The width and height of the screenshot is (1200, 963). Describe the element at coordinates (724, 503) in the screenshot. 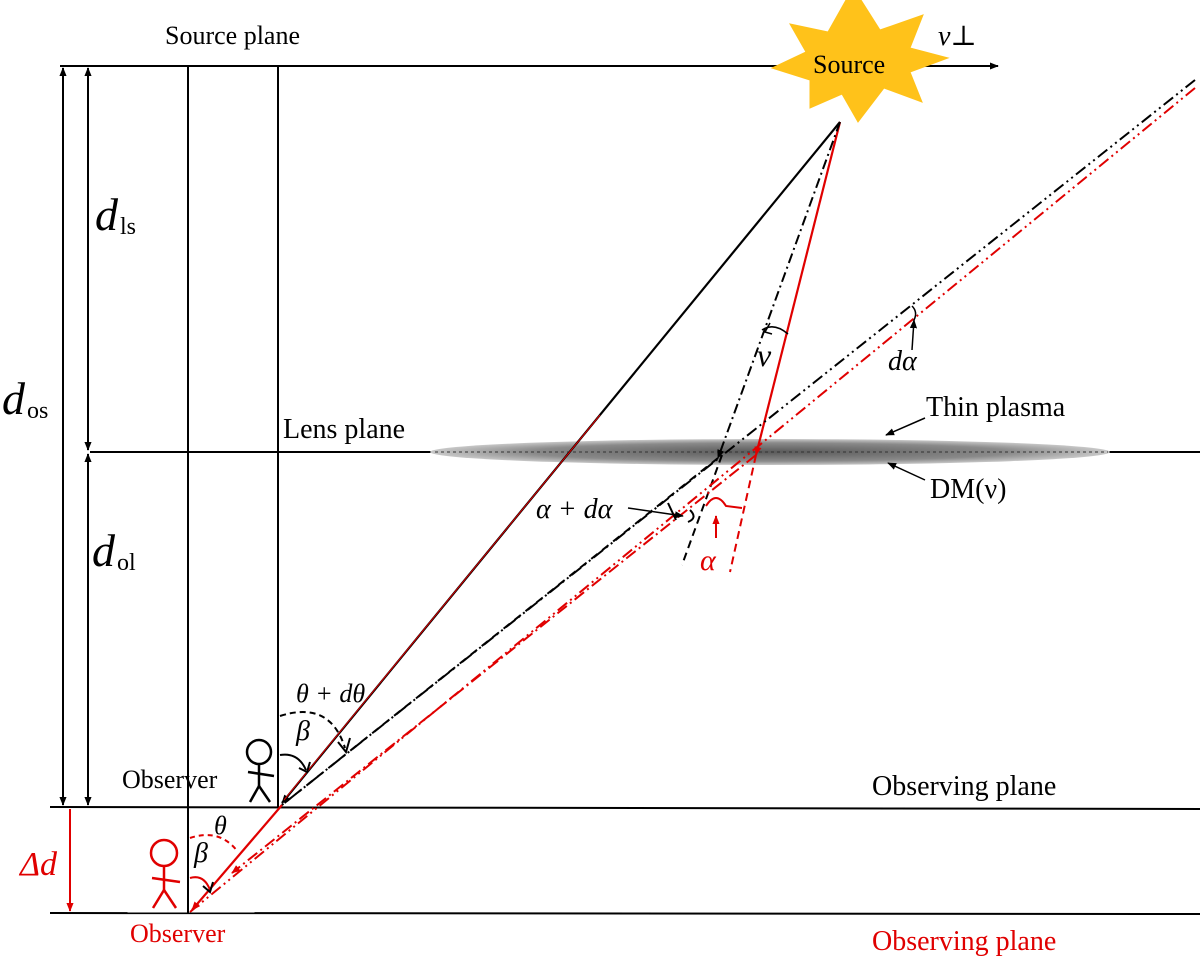

I see `alpha-bracket` at that location.